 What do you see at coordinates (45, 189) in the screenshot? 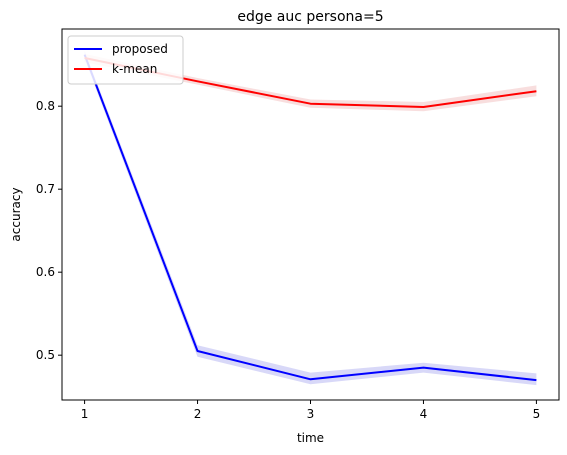
I see `y-tick-label: 0.7` at bounding box center [45, 189].